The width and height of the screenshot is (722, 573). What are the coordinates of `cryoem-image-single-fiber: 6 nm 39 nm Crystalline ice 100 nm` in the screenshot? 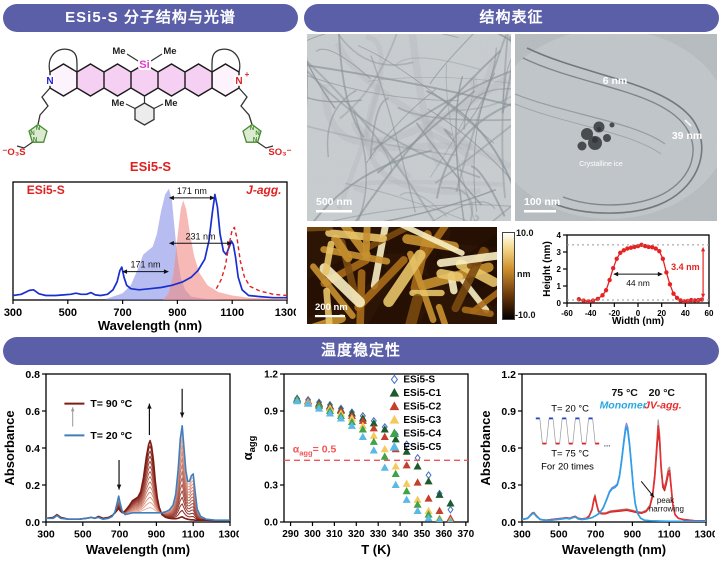 It's located at (616, 127).